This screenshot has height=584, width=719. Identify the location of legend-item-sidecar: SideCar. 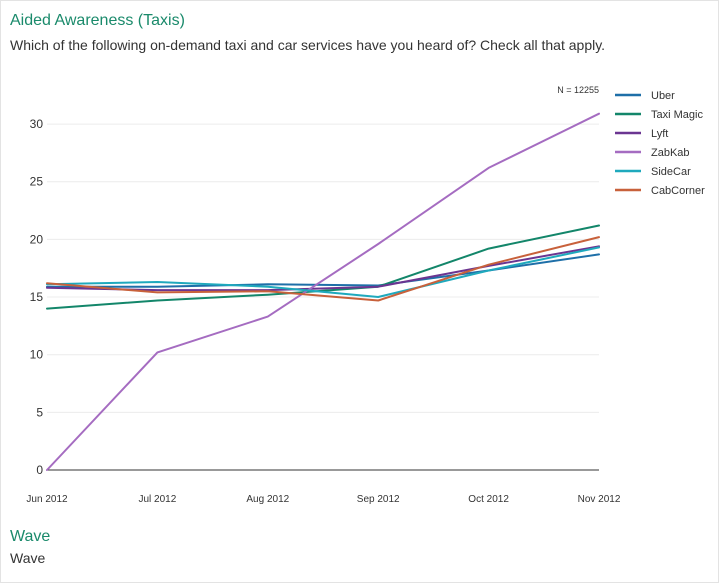
(653, 172).